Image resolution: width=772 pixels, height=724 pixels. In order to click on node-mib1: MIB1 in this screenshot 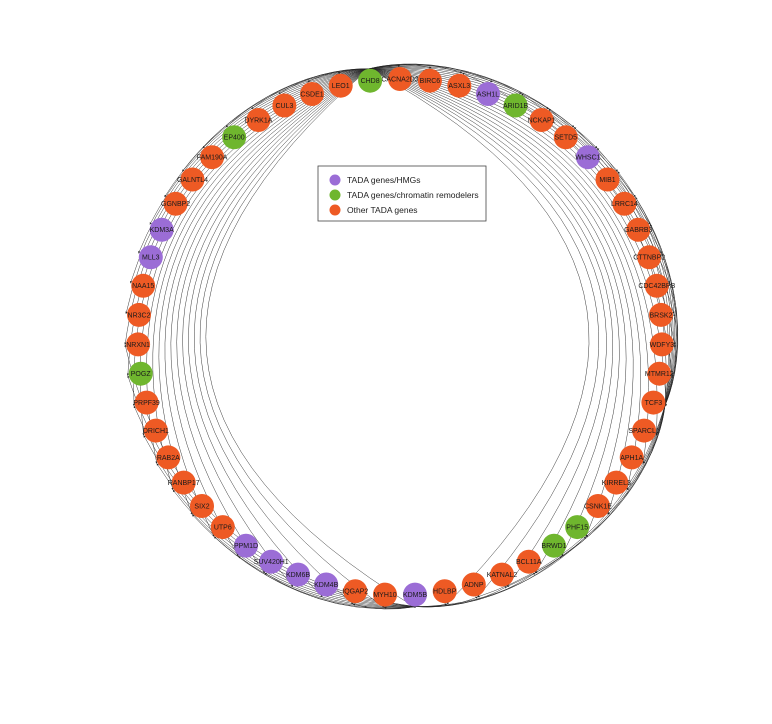, I will do `click(607, 179)`.